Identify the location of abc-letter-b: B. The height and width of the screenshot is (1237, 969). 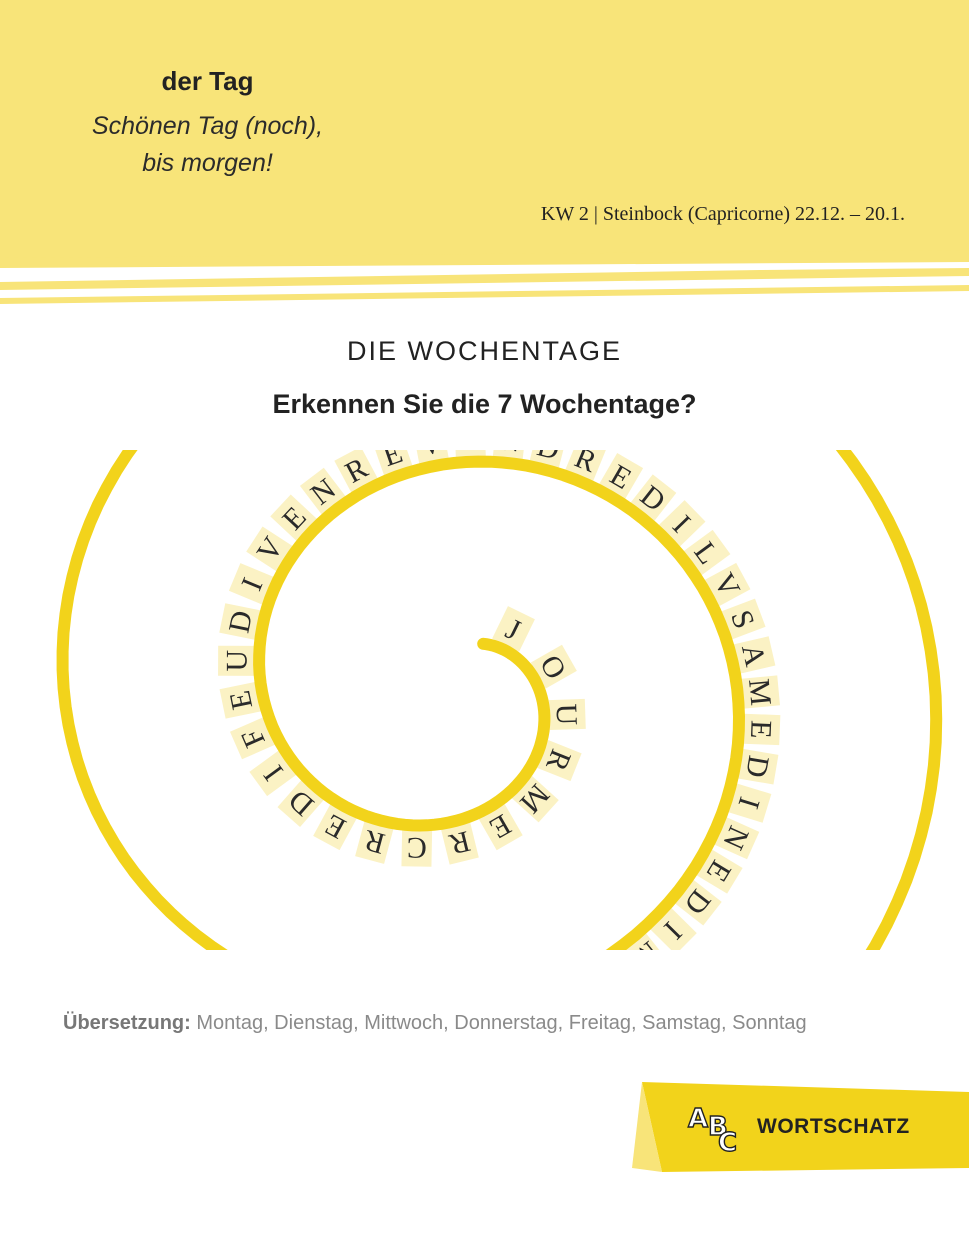
(717, 1126).